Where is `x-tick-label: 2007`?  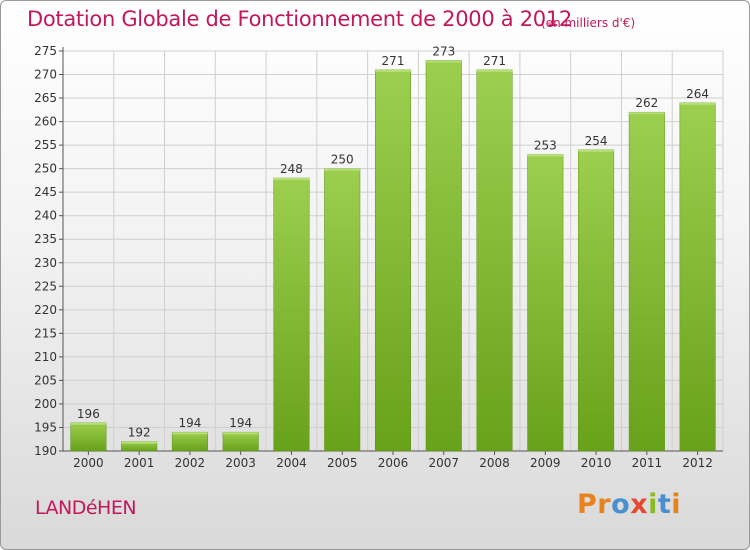
x-tick-label: 2007 is located at coordinates (443, 463).